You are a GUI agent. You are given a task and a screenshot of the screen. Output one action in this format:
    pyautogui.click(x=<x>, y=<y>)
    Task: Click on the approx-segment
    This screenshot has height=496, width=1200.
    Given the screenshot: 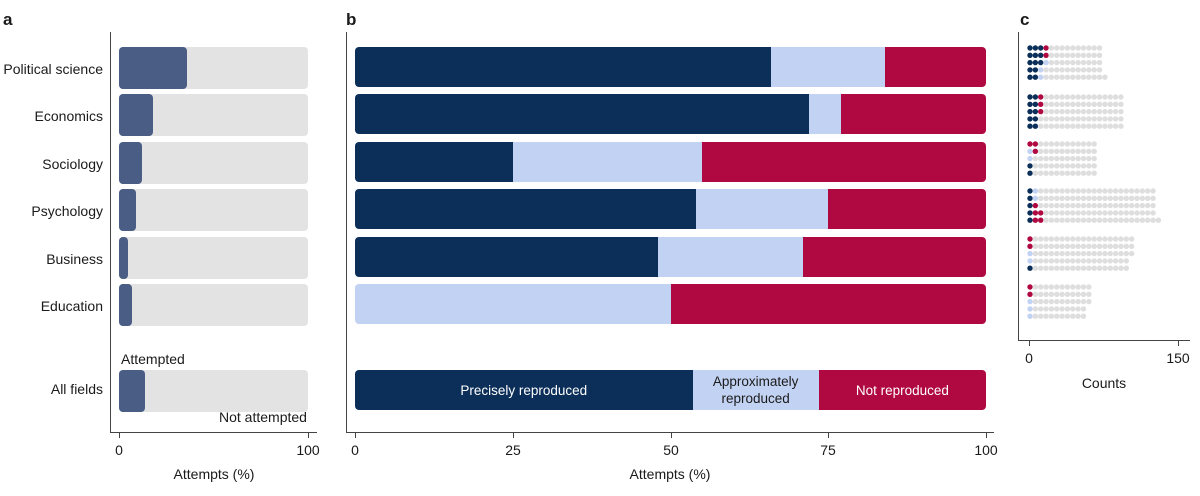 What is the action you would take?
    pyautogui.click(x=730, y=257)
    